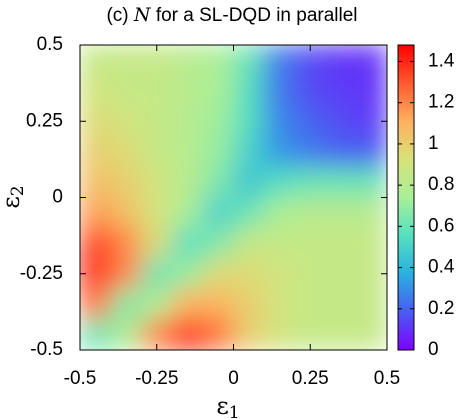 Image resolution: width=459 pixels, height=419 pixels. I want to click on chart-title: (c) N for a SL-DQD in parallel, so click(231, 15).